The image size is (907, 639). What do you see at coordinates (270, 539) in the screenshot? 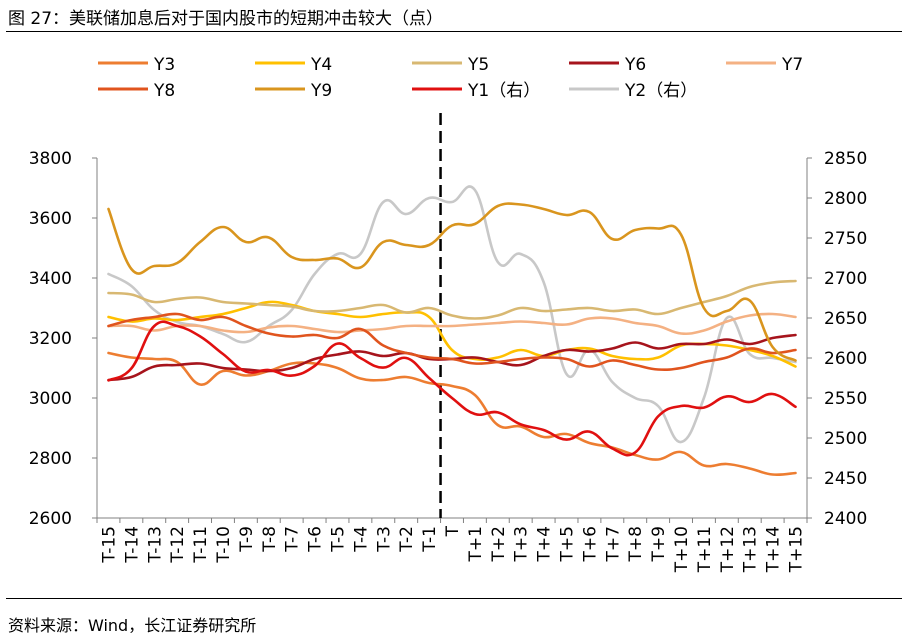
I see `x-tick-label: T-8` at bounding box center [270, 539].